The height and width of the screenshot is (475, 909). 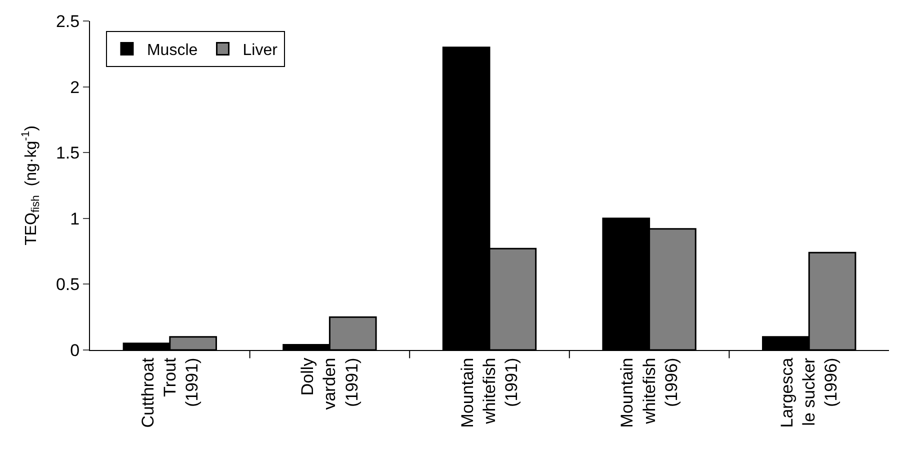 What do you see at coordinates (260, 51) in the screenshot?
I see `legend-label: Liver` at bounding box center [260, 51].